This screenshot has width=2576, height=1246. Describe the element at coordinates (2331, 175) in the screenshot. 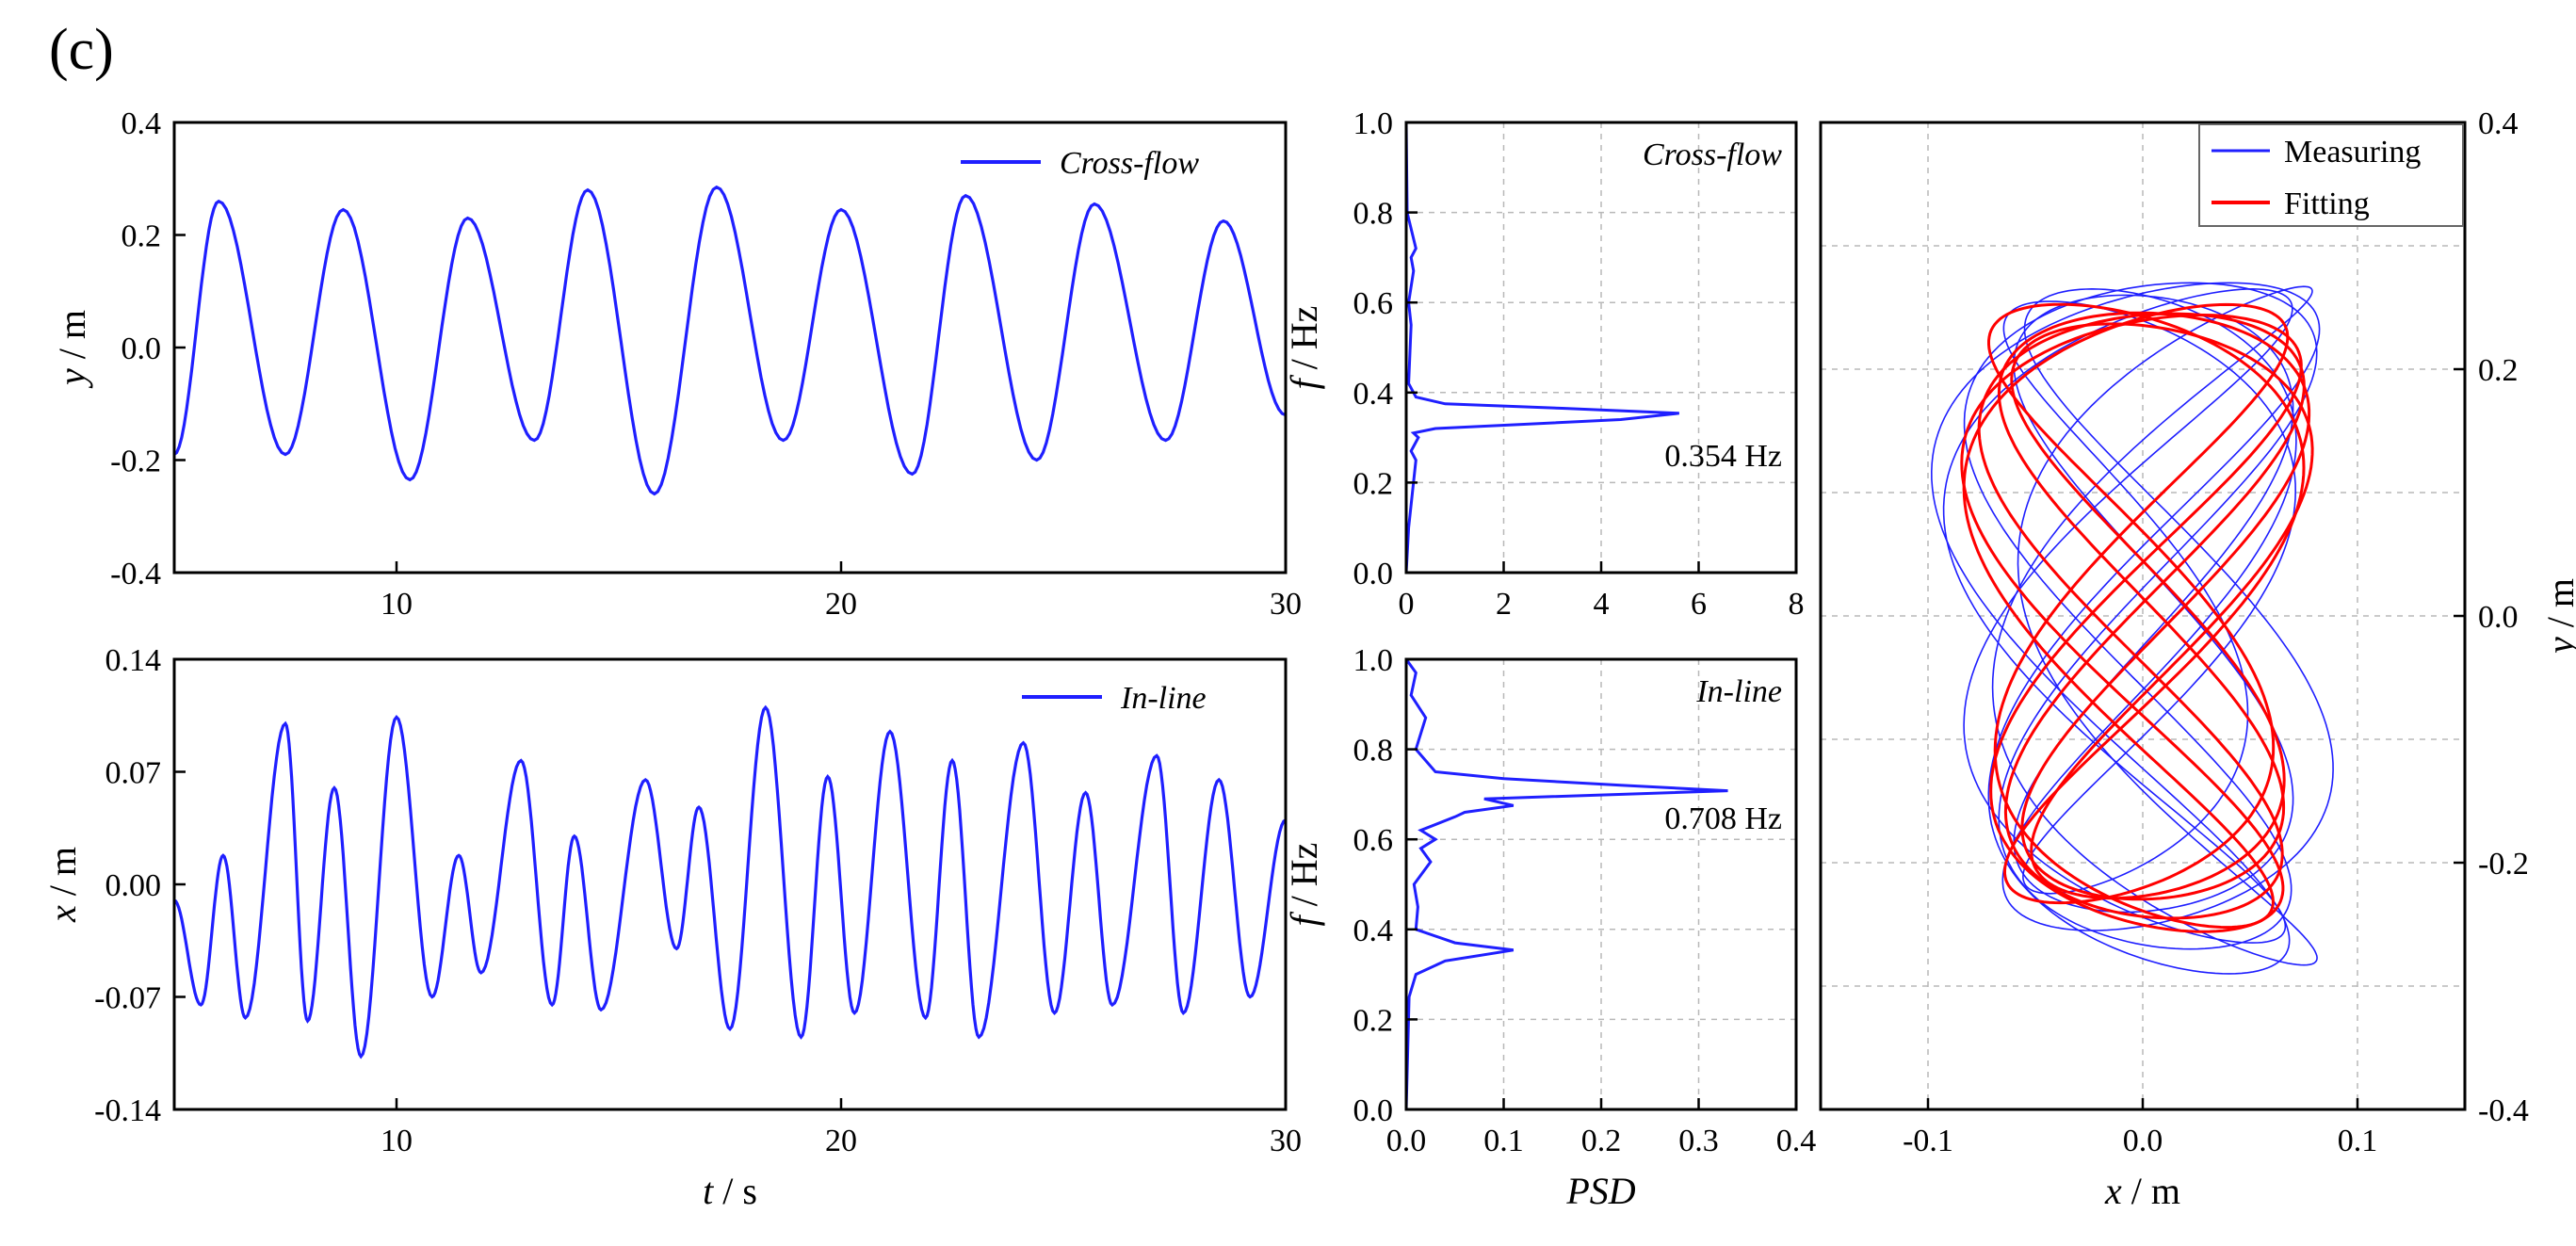

I see `legend-box` at that location.